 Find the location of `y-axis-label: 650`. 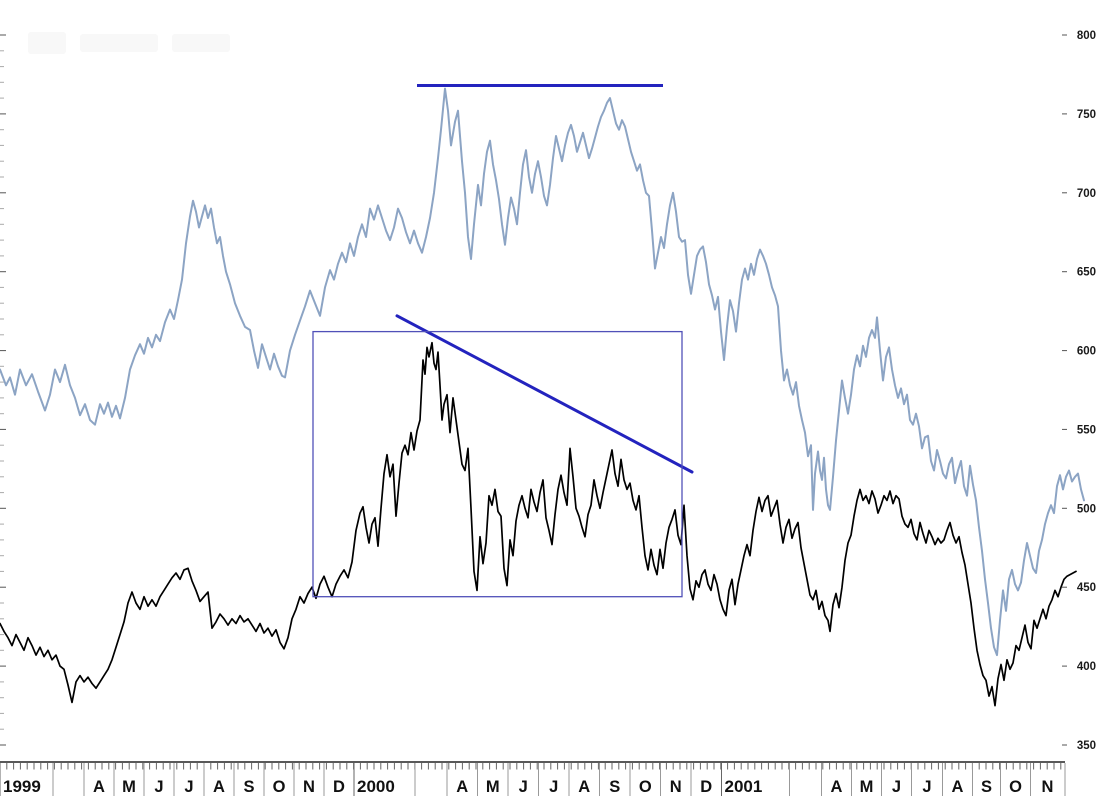

y-axis-label: 650 is located at coordinates (1086, 273).